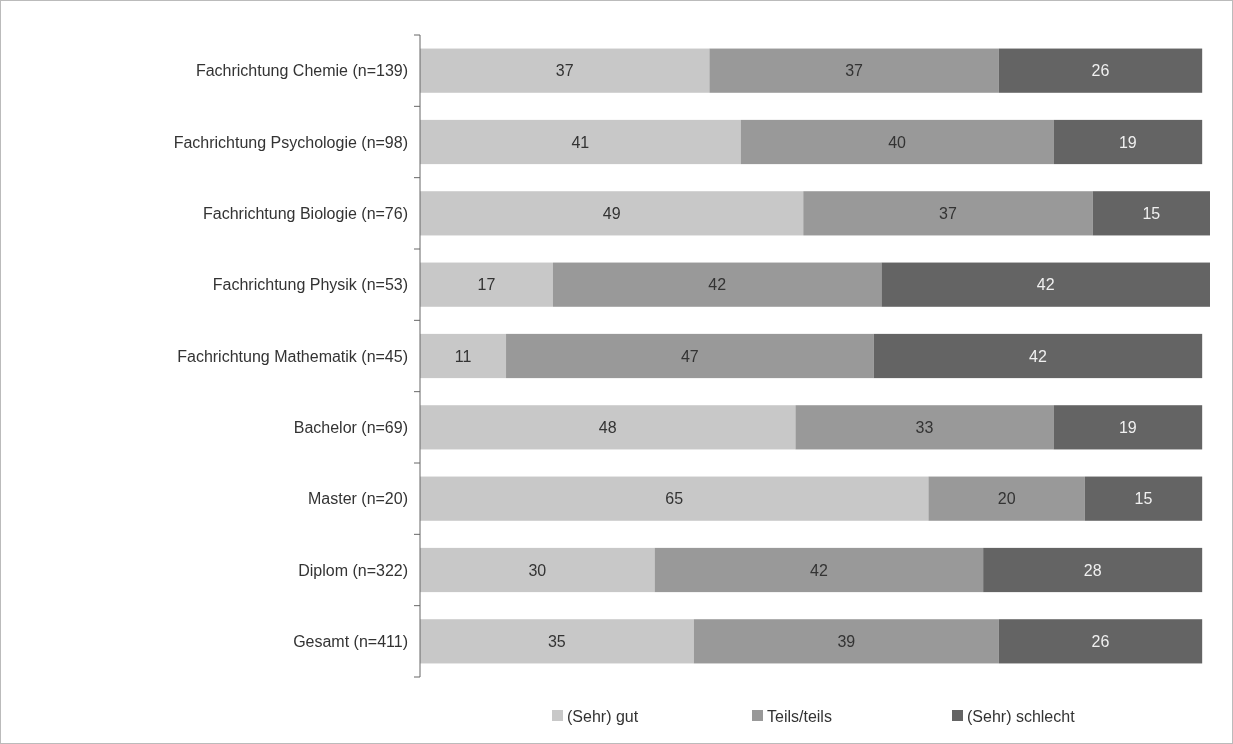 Image resolution: width=1233 pixels, height=744 pixels. I want to click on data-label: 39, so click(846, 641).